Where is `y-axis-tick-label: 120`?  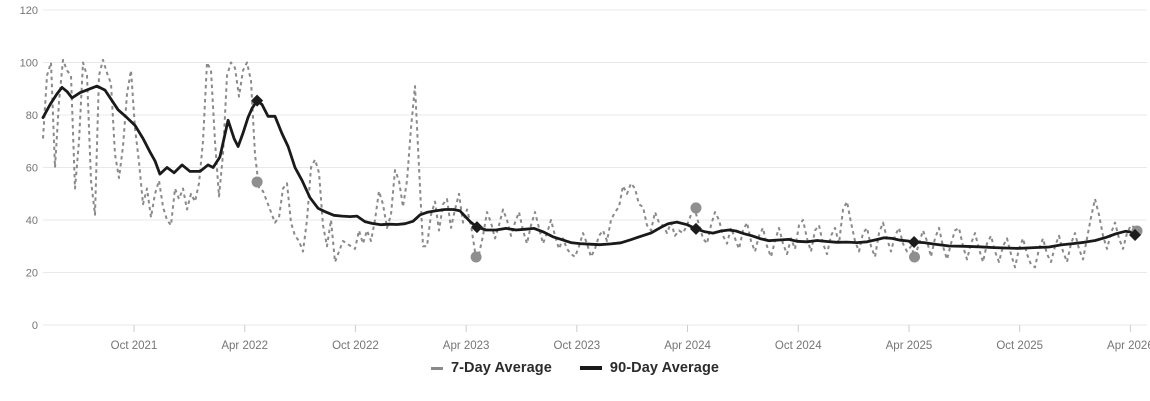
y-axis-tick-label: 120 is located at coordinates (29, 11).